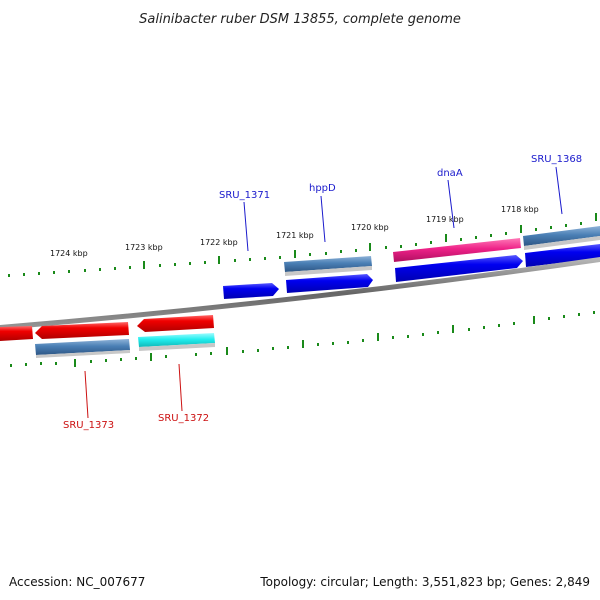 Image resolution: width=600 pixels, height=600 pixels. I want to click on tick-label: 1721 kbp, so click(295, 235).